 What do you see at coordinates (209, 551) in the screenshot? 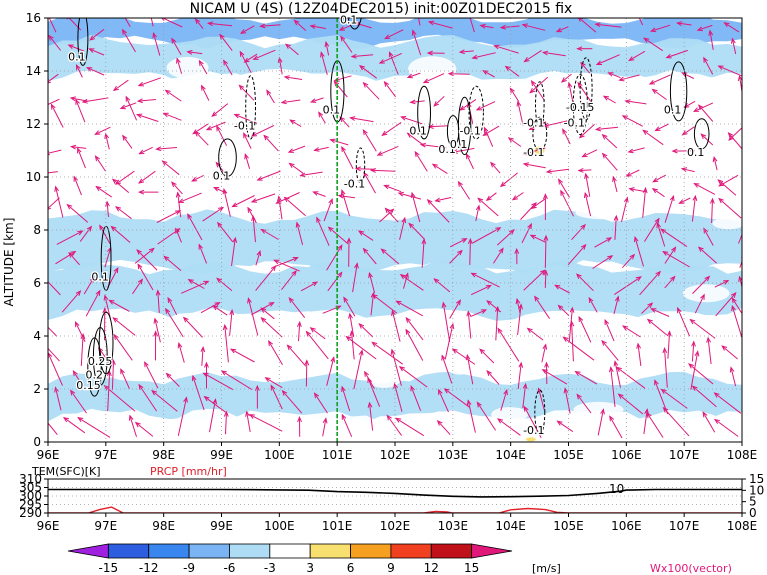
I see `colorbar-segment` at bounding box center [209, 551].